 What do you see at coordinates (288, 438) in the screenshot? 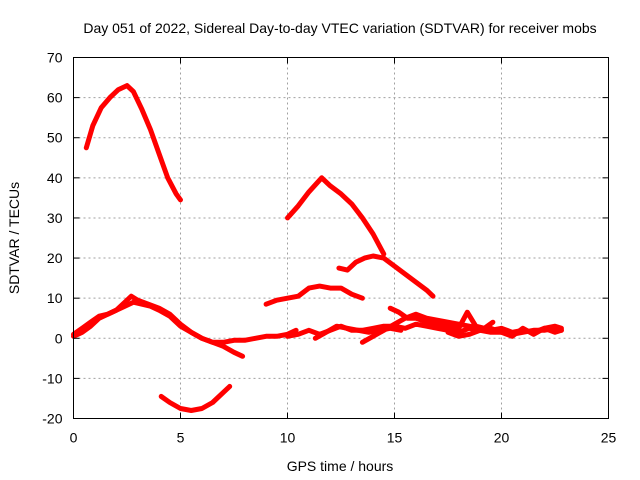
I see `x-tick-label: 10` at bounding box center [288, 438].